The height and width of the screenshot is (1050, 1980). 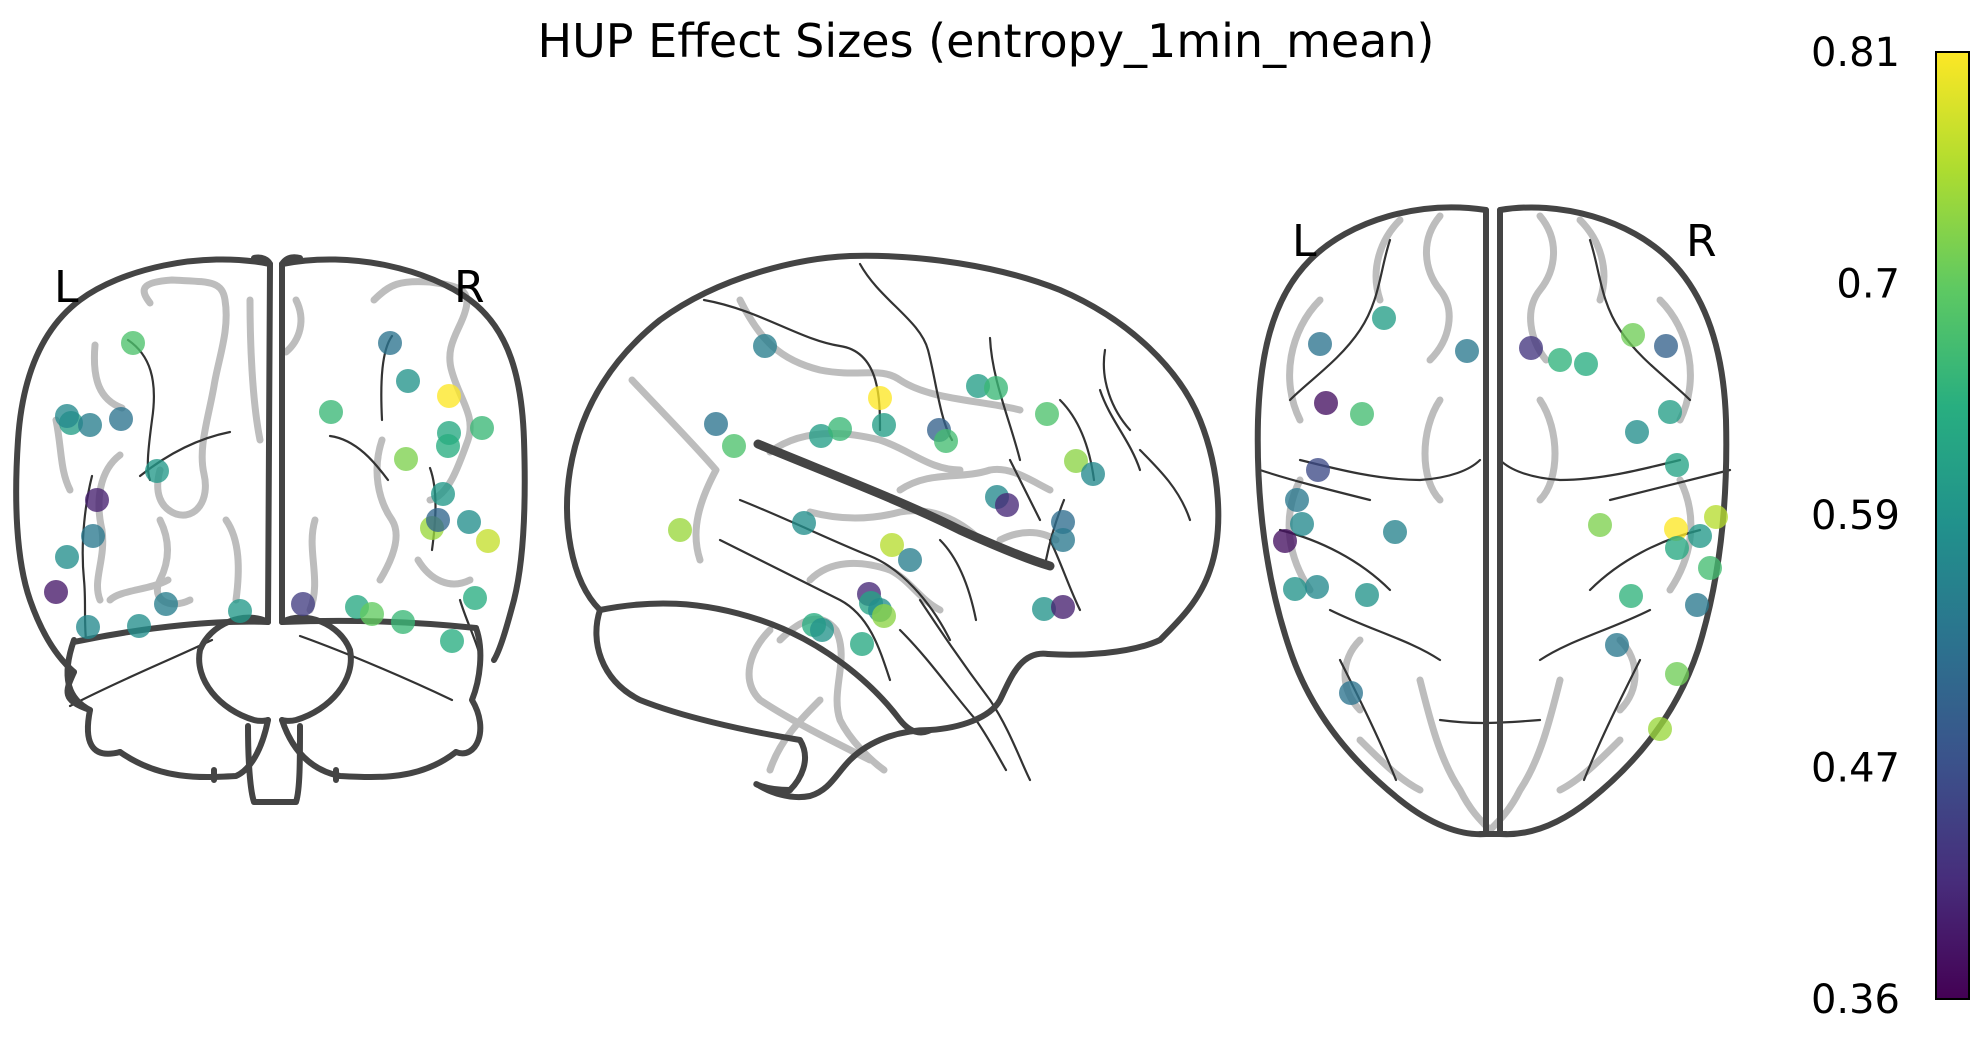 I want to click on axial-sulci, so click(x=1495, y=510).